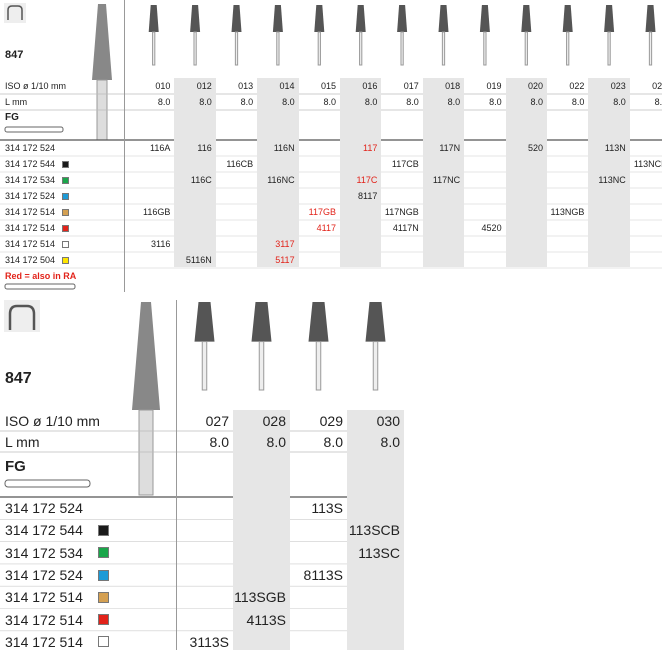 The image size is (662, 650). I want to click on order-number: 117C, so click(367, 179).